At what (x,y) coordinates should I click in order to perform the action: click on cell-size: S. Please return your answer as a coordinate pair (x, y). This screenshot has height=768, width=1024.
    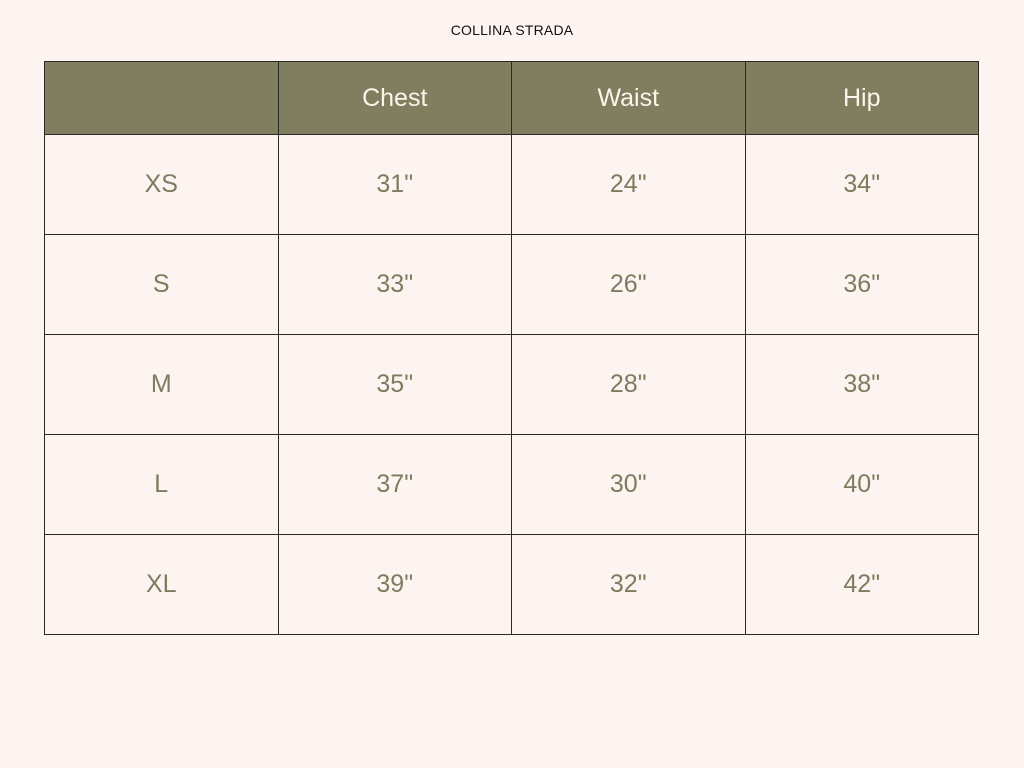
    Looking at the image, I should click on (161, 284).